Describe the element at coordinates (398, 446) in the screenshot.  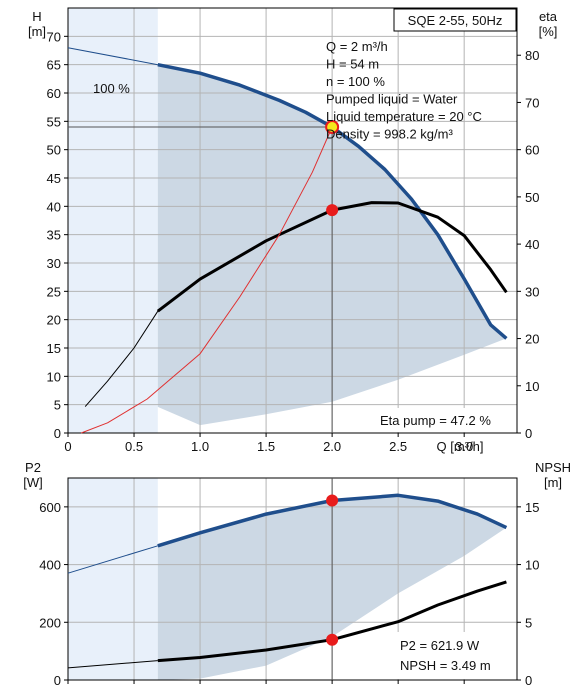
I see `x-tick-label: 2.5` at that location.